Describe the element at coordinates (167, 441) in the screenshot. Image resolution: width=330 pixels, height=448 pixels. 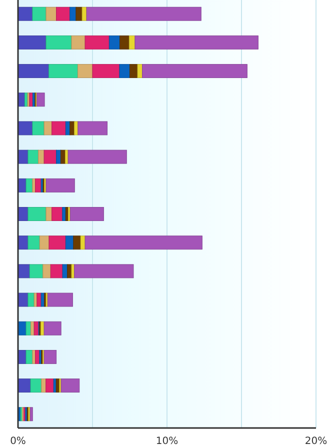
I see `x-tick-label: 10%` at that location.